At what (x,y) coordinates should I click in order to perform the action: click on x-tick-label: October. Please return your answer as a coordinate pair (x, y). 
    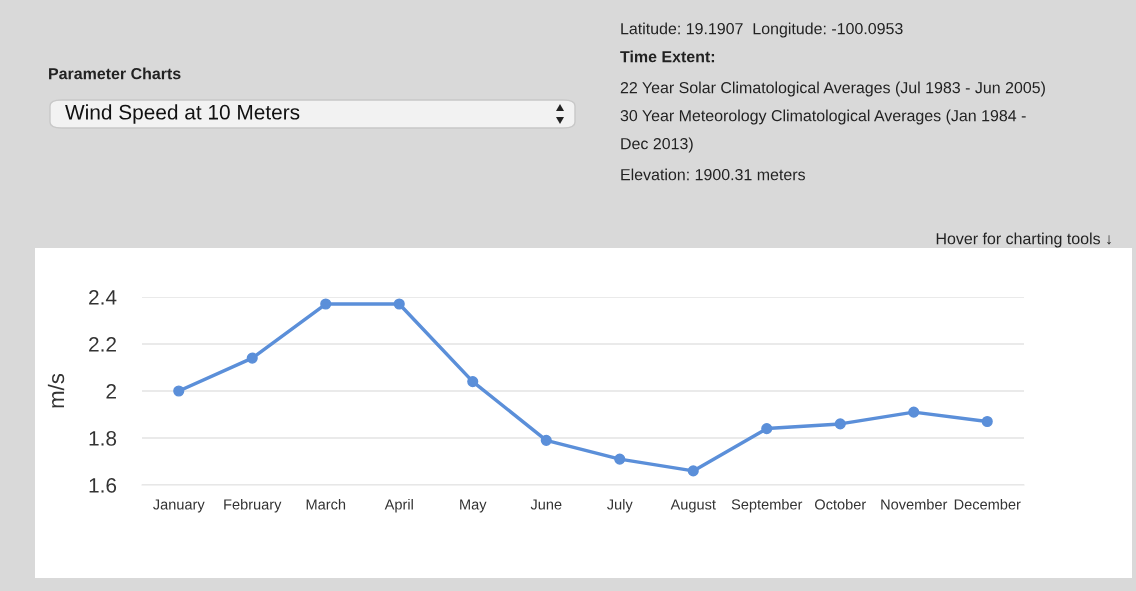
    Looking at the image, I should click on (840, 504).